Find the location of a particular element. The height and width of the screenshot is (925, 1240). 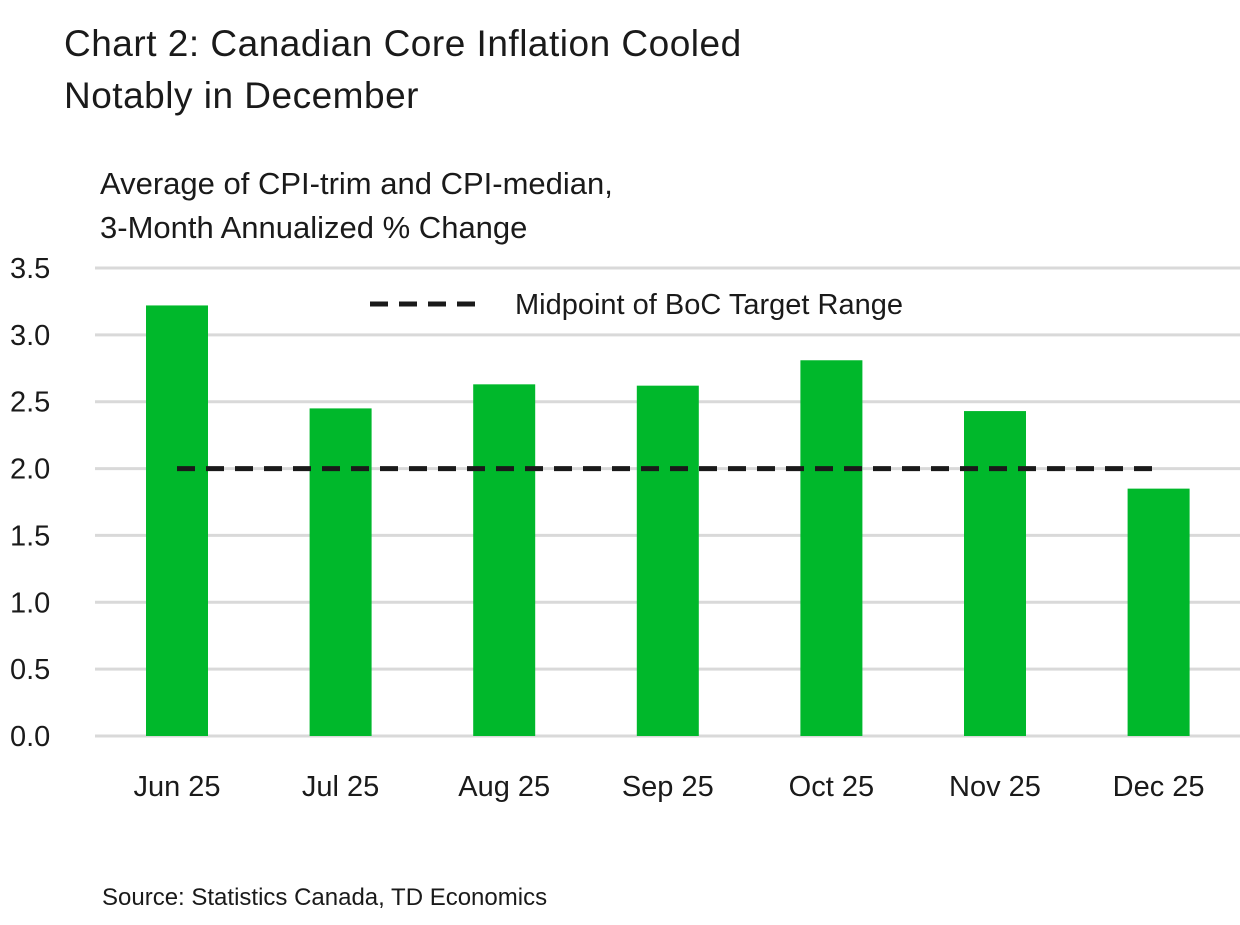

x-tick-label: Jun 25 is located at coordinates (176, 787).